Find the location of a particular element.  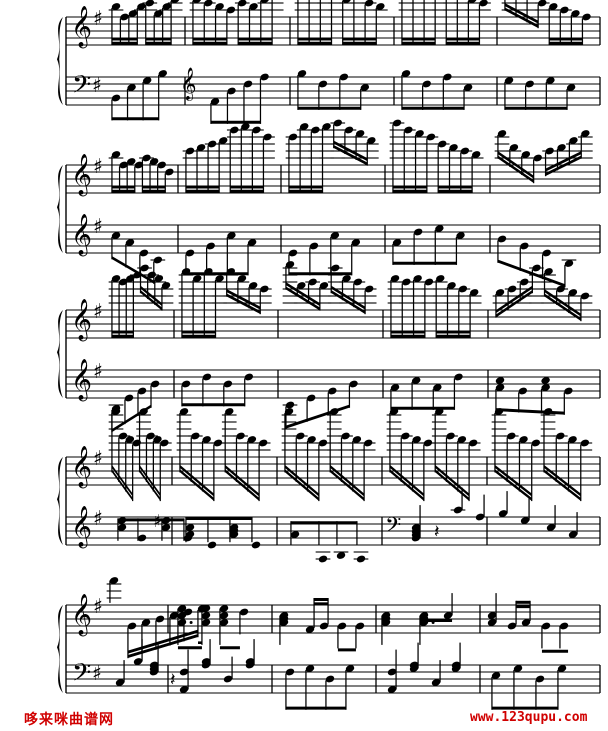

measure-lower: 𝄽 is located at coordinates (145, 664).